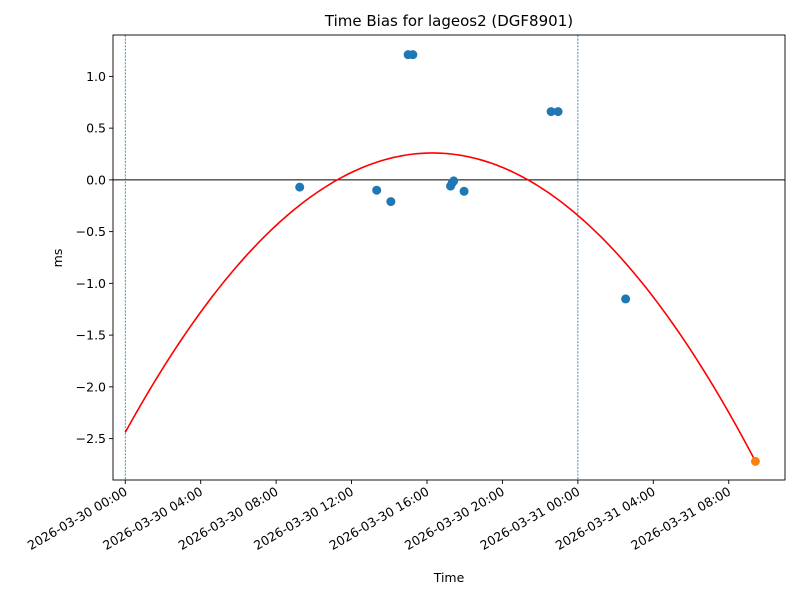 This screenshot has width=800, height=600. Describe the element at coordinates (91, 335) in the screenshot. I see `y-tick-label: −1.5` at that location.